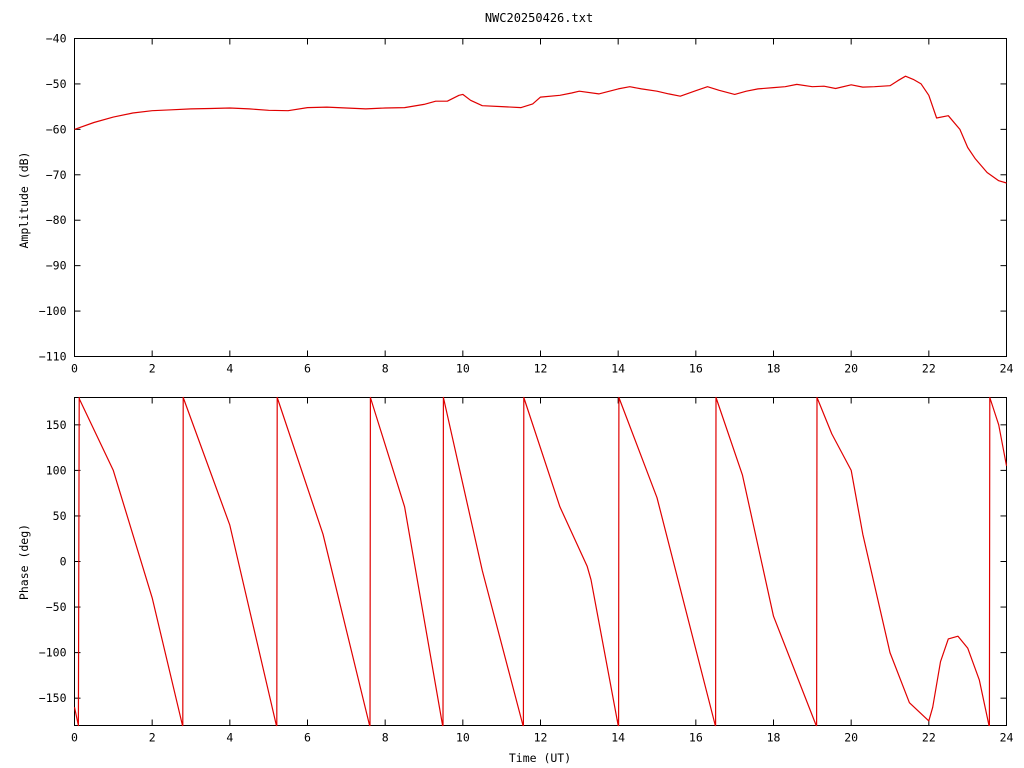  What do you see at coordinates (24, 562) in the screenshot?
I see `phase-y-axis-label: Phase (deg)` at bounding box center [24, 562].